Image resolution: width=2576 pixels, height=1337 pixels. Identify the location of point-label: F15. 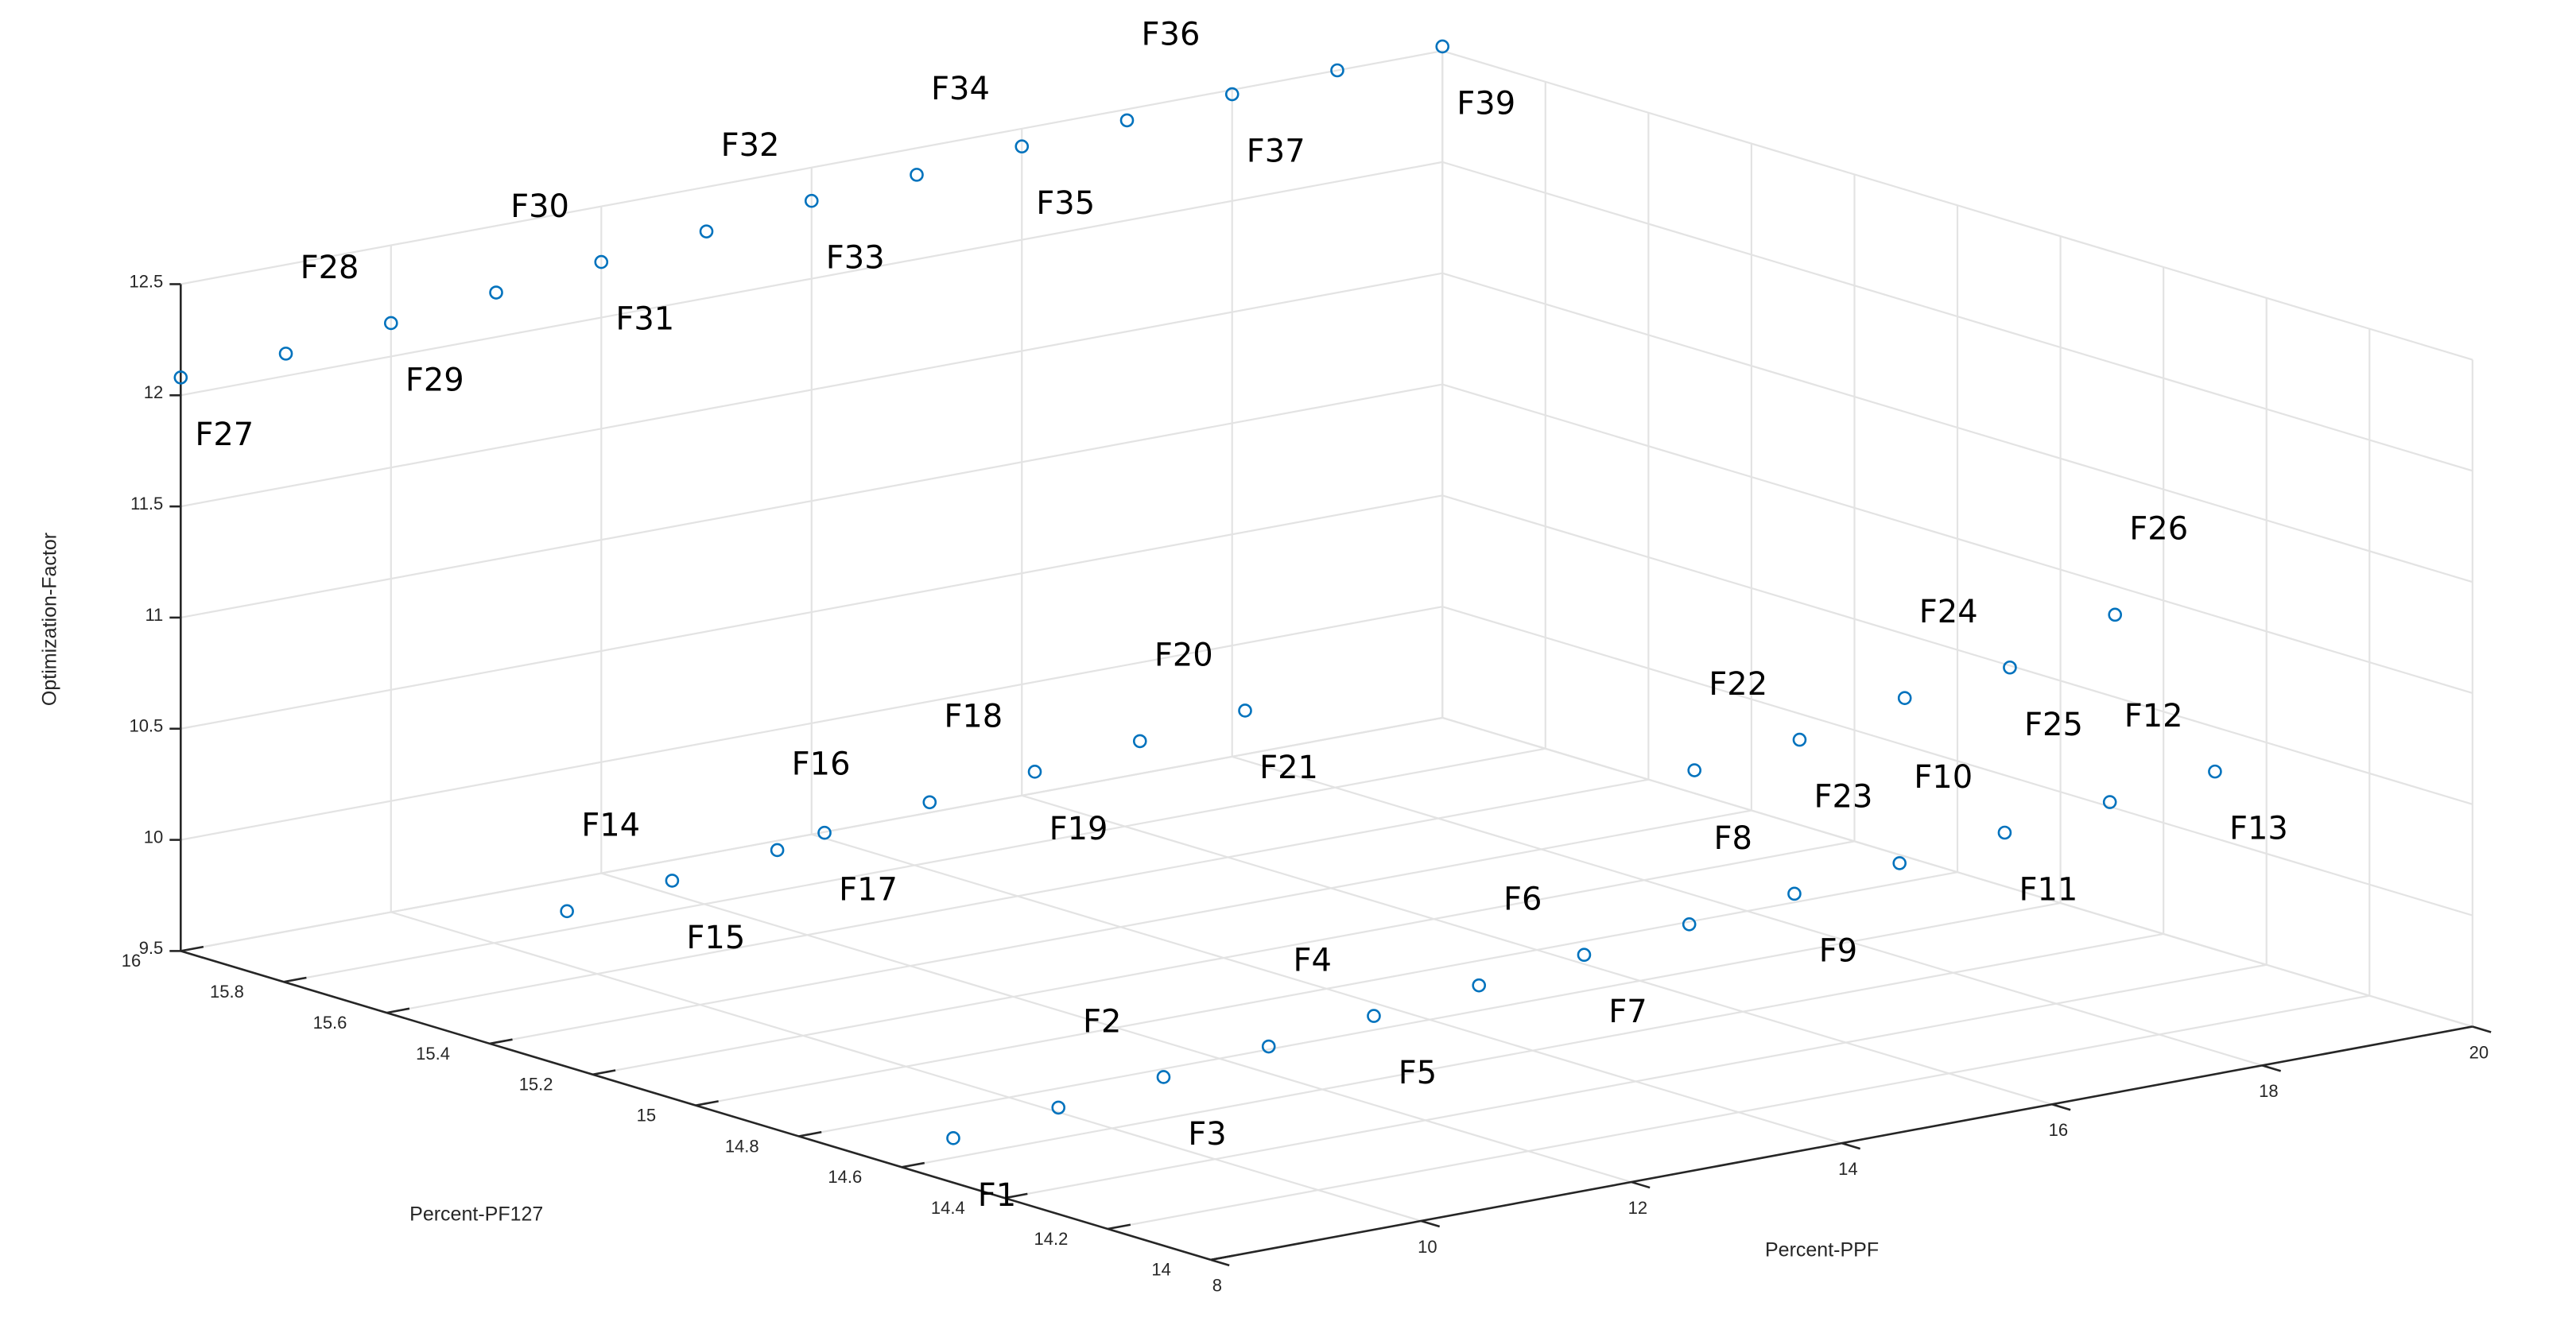
(715, 938).